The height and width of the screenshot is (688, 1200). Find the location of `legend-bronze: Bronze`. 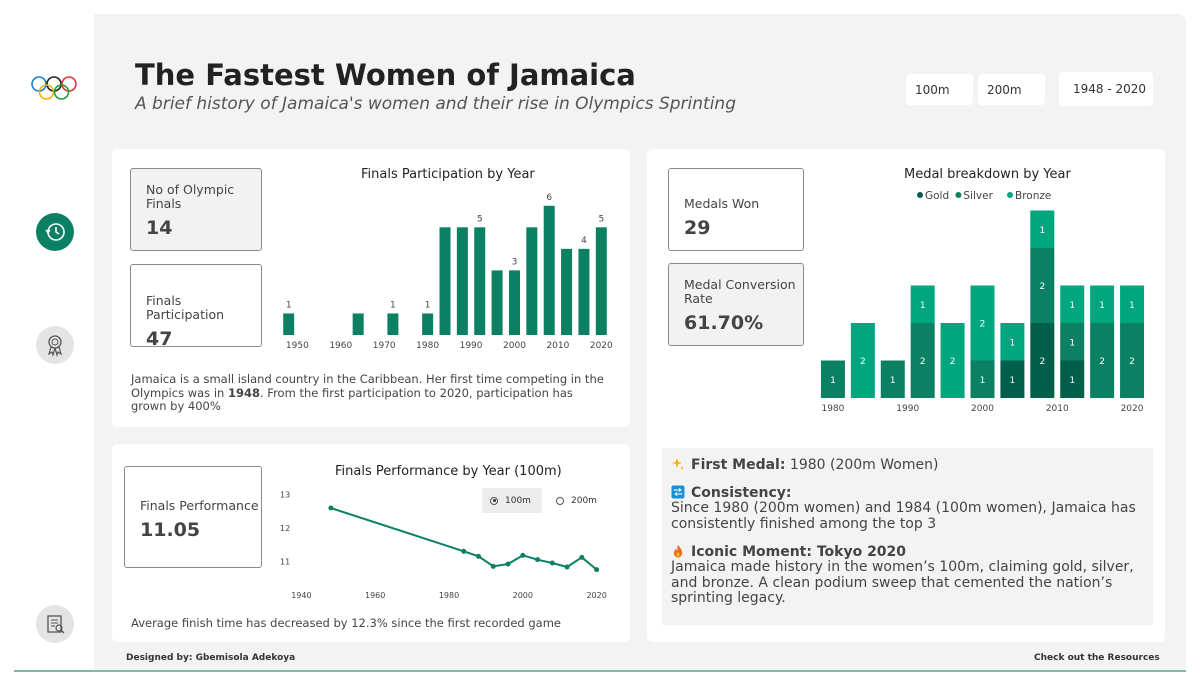

legend-bronze: Bronze is located at coordinates (1033, 196).